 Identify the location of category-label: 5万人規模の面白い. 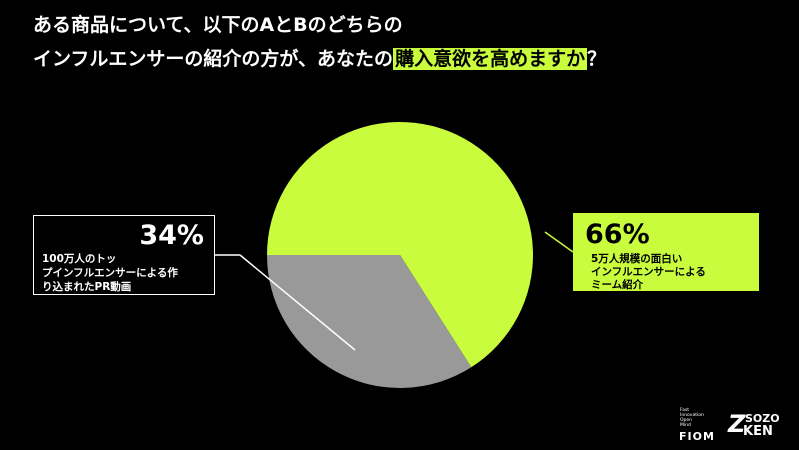
(637, 259).